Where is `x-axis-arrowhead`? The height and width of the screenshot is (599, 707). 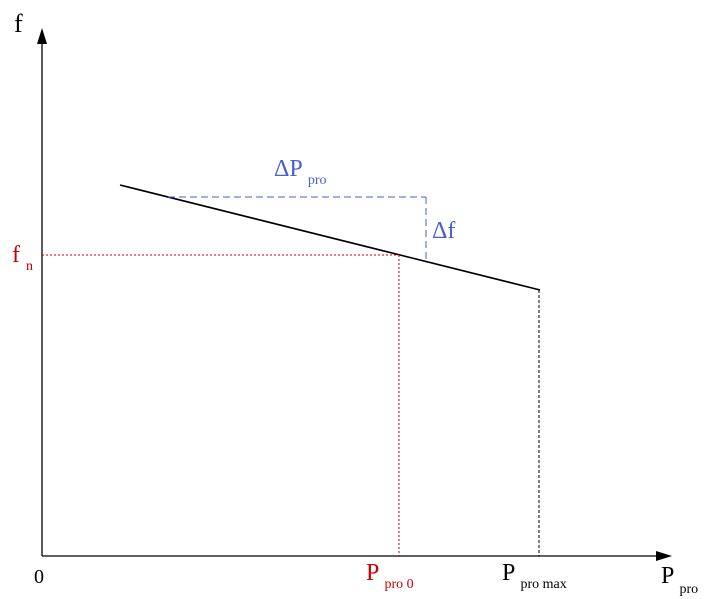
x-axis-arrowhead is located at coordinates (664, 556).